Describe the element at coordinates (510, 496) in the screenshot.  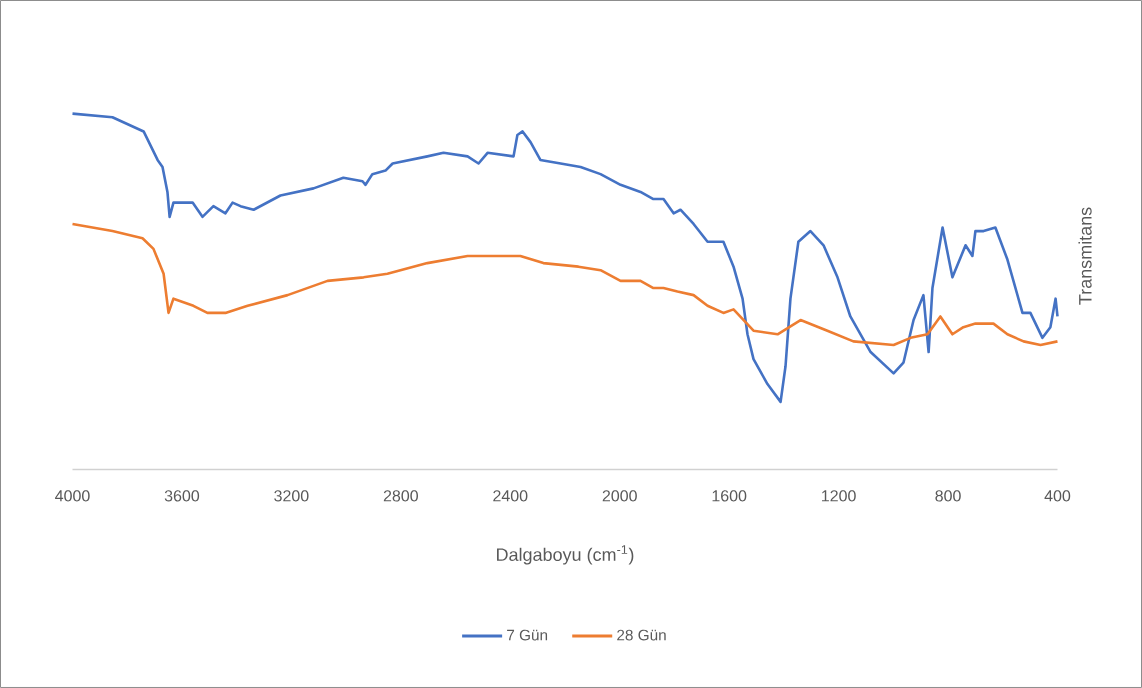
I see `x-tick-label: 2400` at that location.